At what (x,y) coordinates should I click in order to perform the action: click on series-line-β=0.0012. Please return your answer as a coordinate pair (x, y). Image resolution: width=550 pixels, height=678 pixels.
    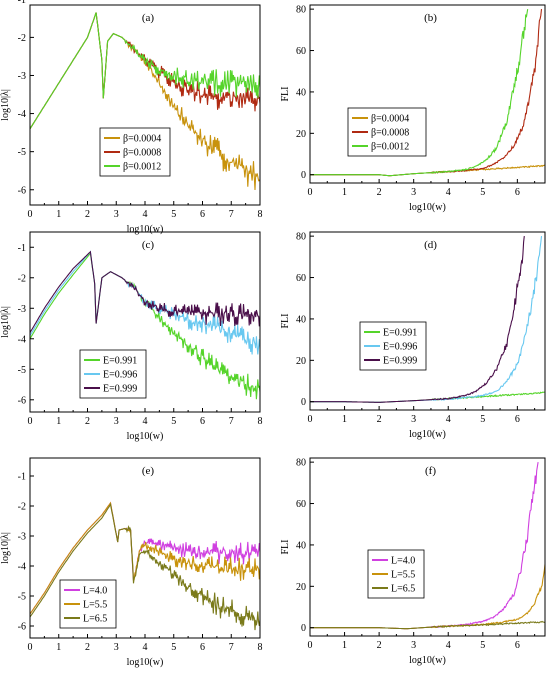
    Looking at the image, I should click on (145, 71).